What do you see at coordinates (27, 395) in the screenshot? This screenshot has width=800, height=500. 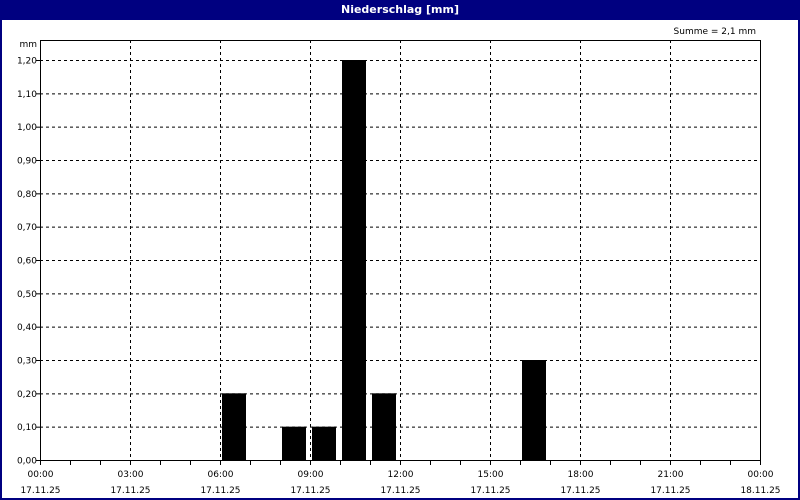 I see `y-tick-label: 0,20` at bounding box center [27, 395].